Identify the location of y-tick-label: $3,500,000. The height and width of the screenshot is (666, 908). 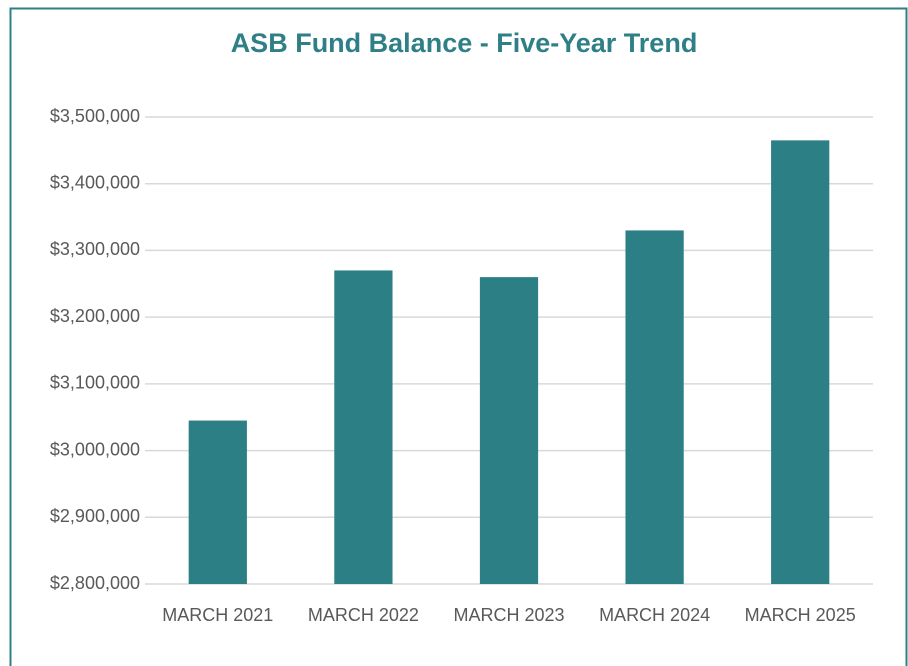
(95, 116).